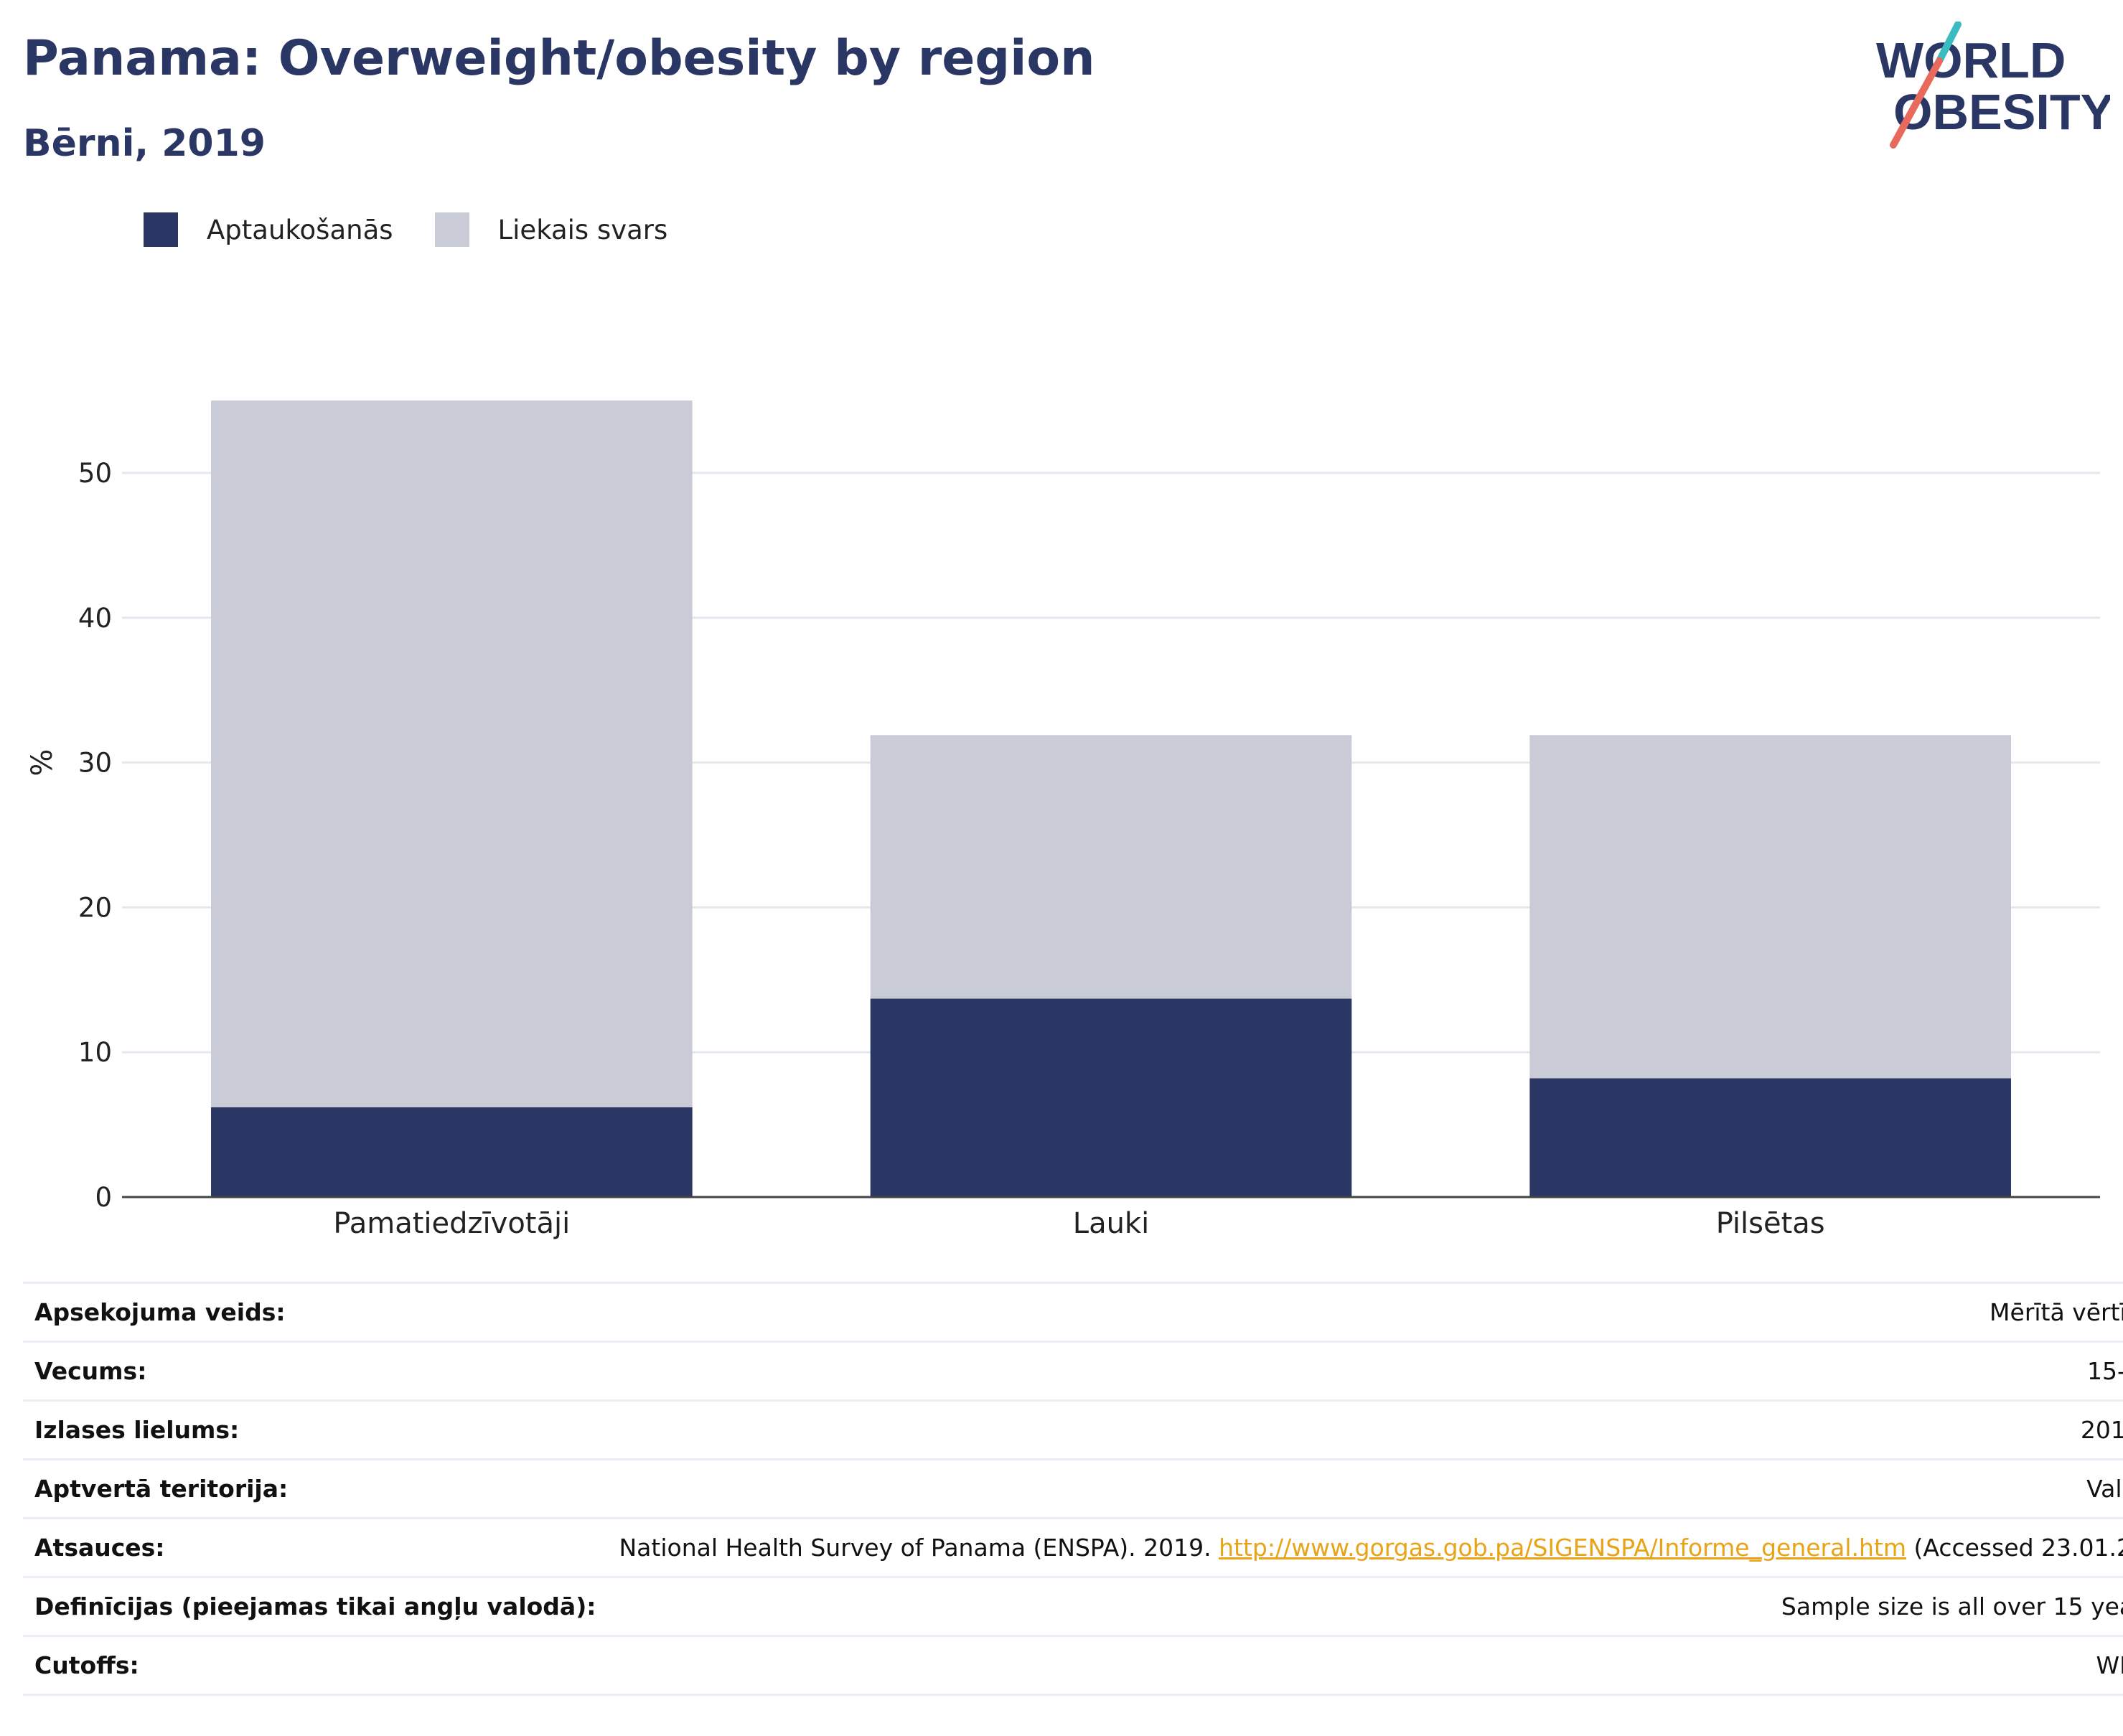 The width and height of the screenshot is (2123, 1736). Describe the element at coordinates (426, 229) in the screenshot. I see `chart-legend: Aptaukošanās Liekais svars` at that location.